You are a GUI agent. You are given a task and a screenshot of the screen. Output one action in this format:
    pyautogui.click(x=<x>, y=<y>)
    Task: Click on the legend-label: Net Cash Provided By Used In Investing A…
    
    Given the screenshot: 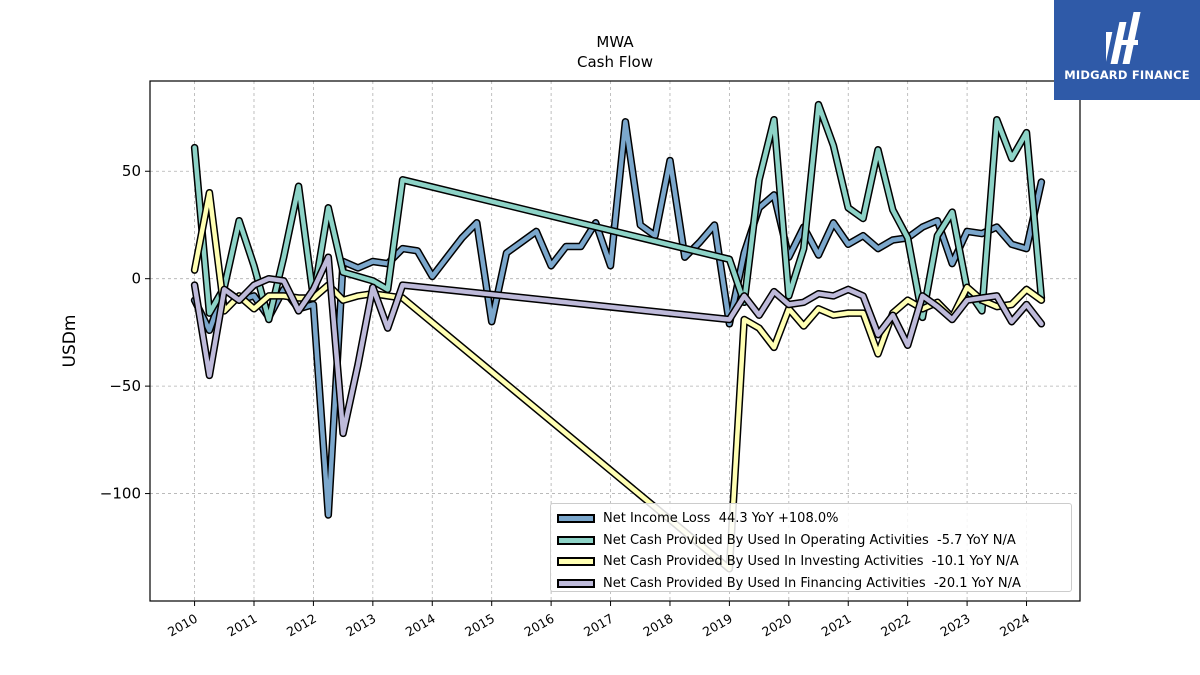 What is the action you would take?
    pyautogui.click(x=811, y=562)
    